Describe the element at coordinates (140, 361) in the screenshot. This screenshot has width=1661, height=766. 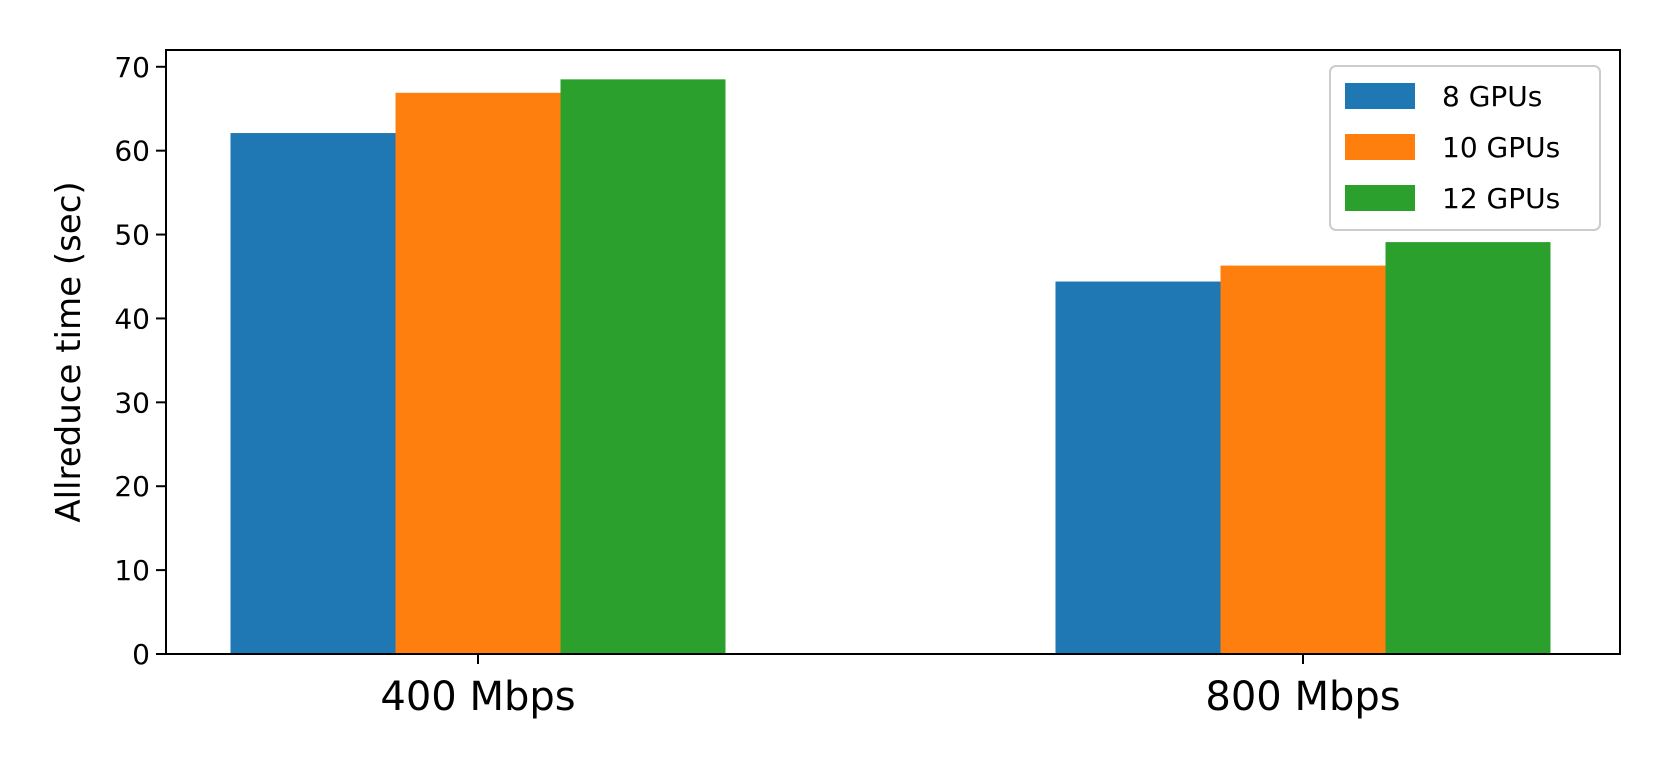
I see `y-axis: 0 10 20 30 40 50 60 70` at that location.